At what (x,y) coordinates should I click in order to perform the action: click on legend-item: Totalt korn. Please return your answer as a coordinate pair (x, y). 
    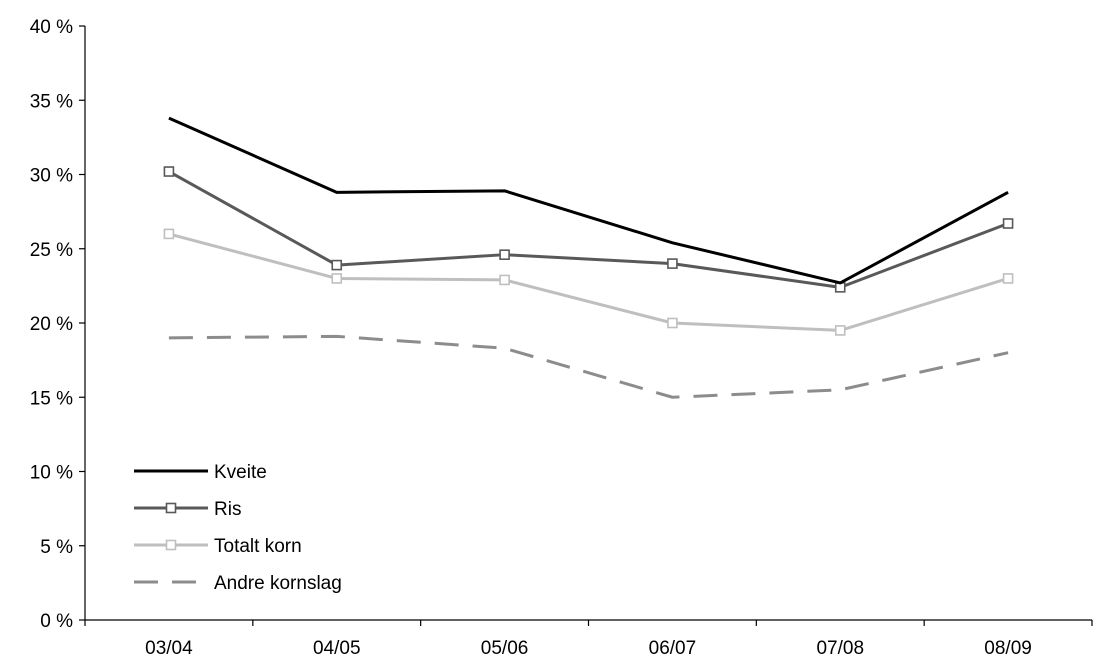
    Looking at the image, I should click on (218, 546).